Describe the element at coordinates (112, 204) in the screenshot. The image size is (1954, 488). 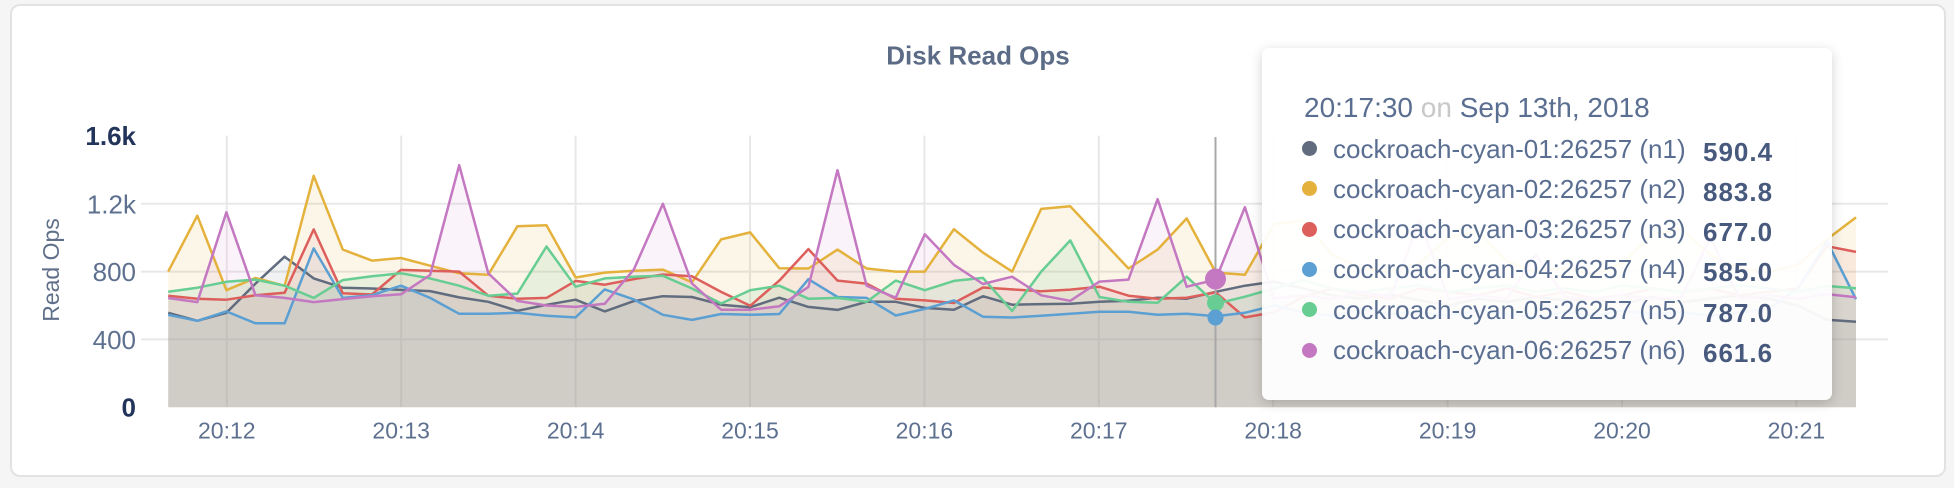
I see `svg-text: 1.2k` at that location.